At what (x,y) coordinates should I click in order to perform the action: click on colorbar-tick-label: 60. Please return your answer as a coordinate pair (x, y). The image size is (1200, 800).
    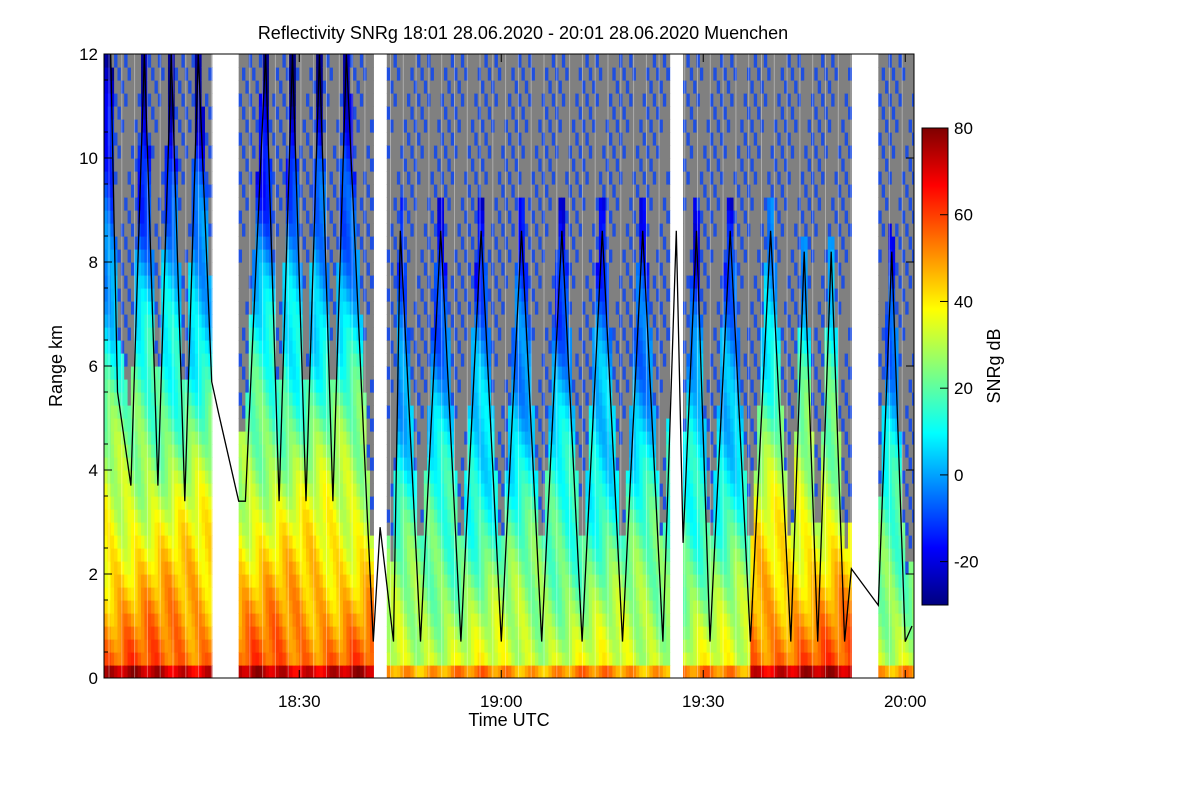
    Looking at the image, I should click on (963, 215).